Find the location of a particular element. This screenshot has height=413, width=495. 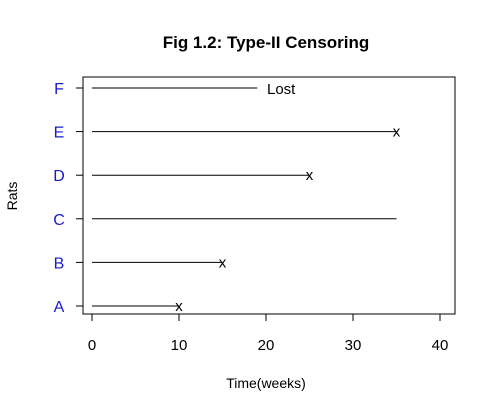

y-tick-label-B: B is located at coordinates (59, 263).